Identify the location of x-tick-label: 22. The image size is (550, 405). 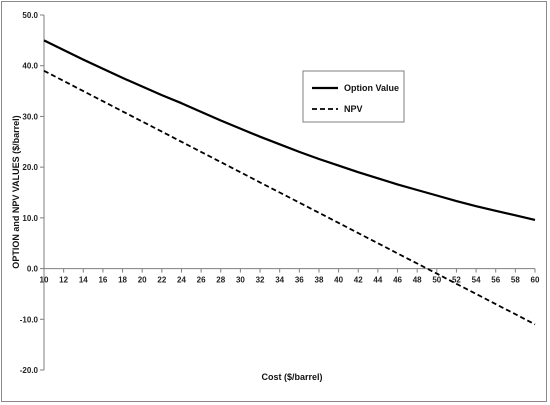
(161, 280).